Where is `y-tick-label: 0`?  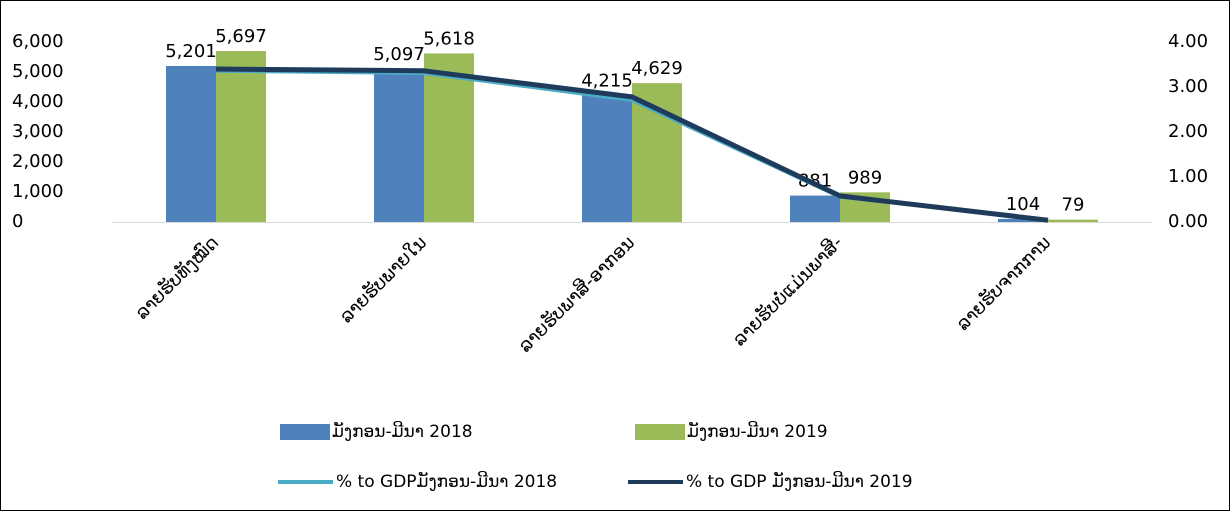 y-tick-label: 0 is located at coordinates (17, 221).